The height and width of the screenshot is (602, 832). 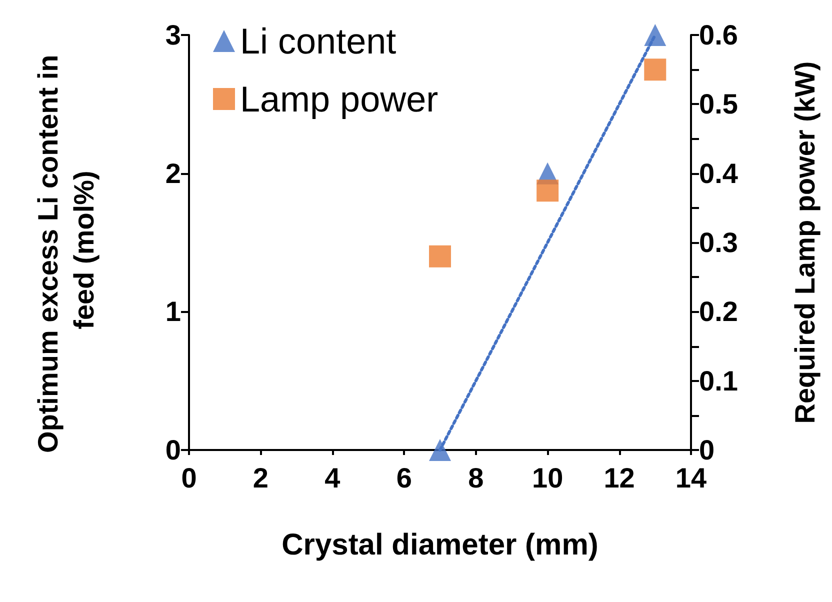 What do you see at coordinates (332, 478) in the screenshot?
I see `x-tick-label: 4` at bounding box center [332, 478].